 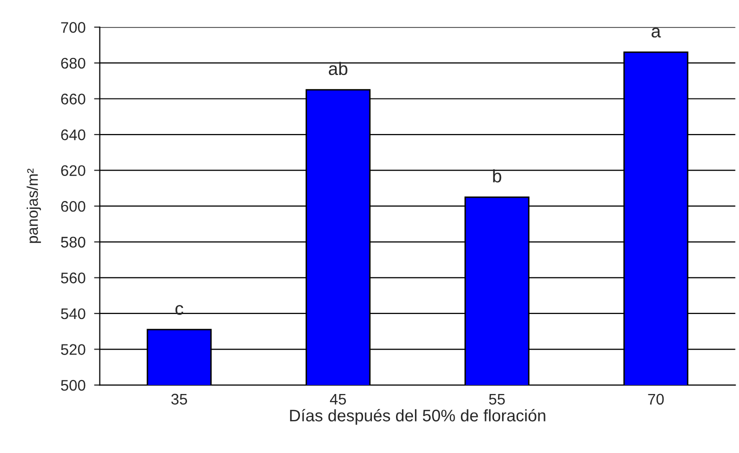 What do you see at coordinates (73, 170) in the screenshot?
I see `y-tick-label: 620` at bounding box center [73, 170].